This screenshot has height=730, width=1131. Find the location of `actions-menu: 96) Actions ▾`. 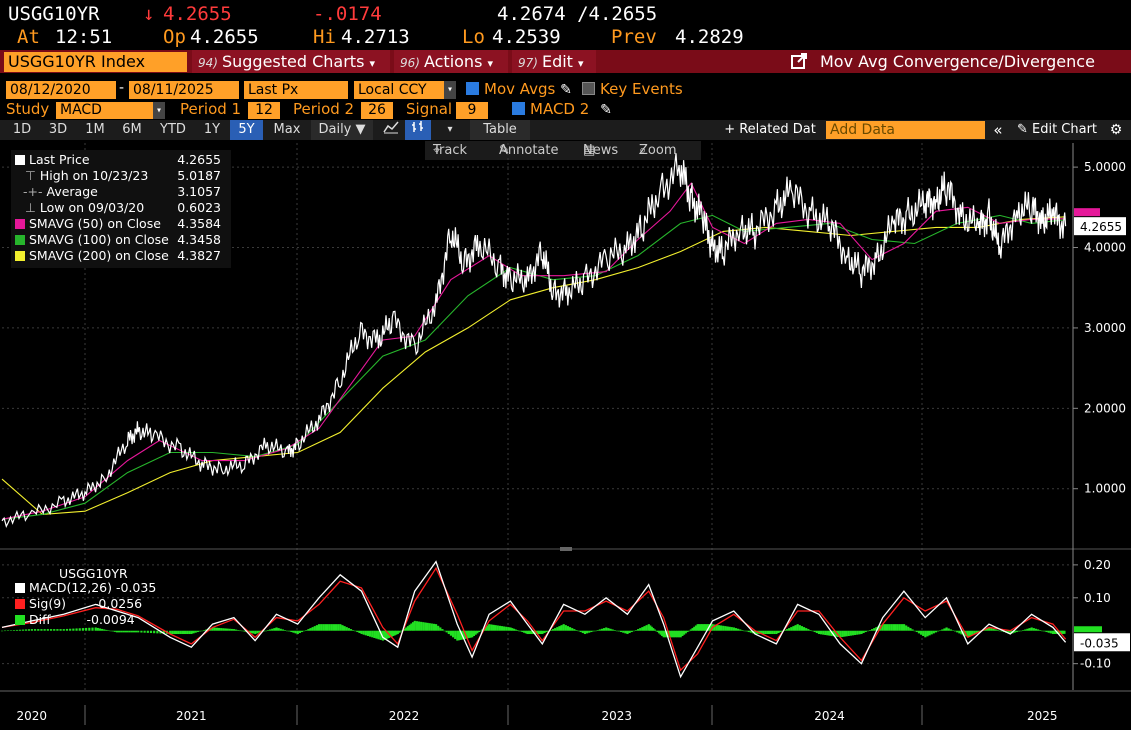

actions-menu: 96) Actions ▾ is located at coordinates (451, 61).